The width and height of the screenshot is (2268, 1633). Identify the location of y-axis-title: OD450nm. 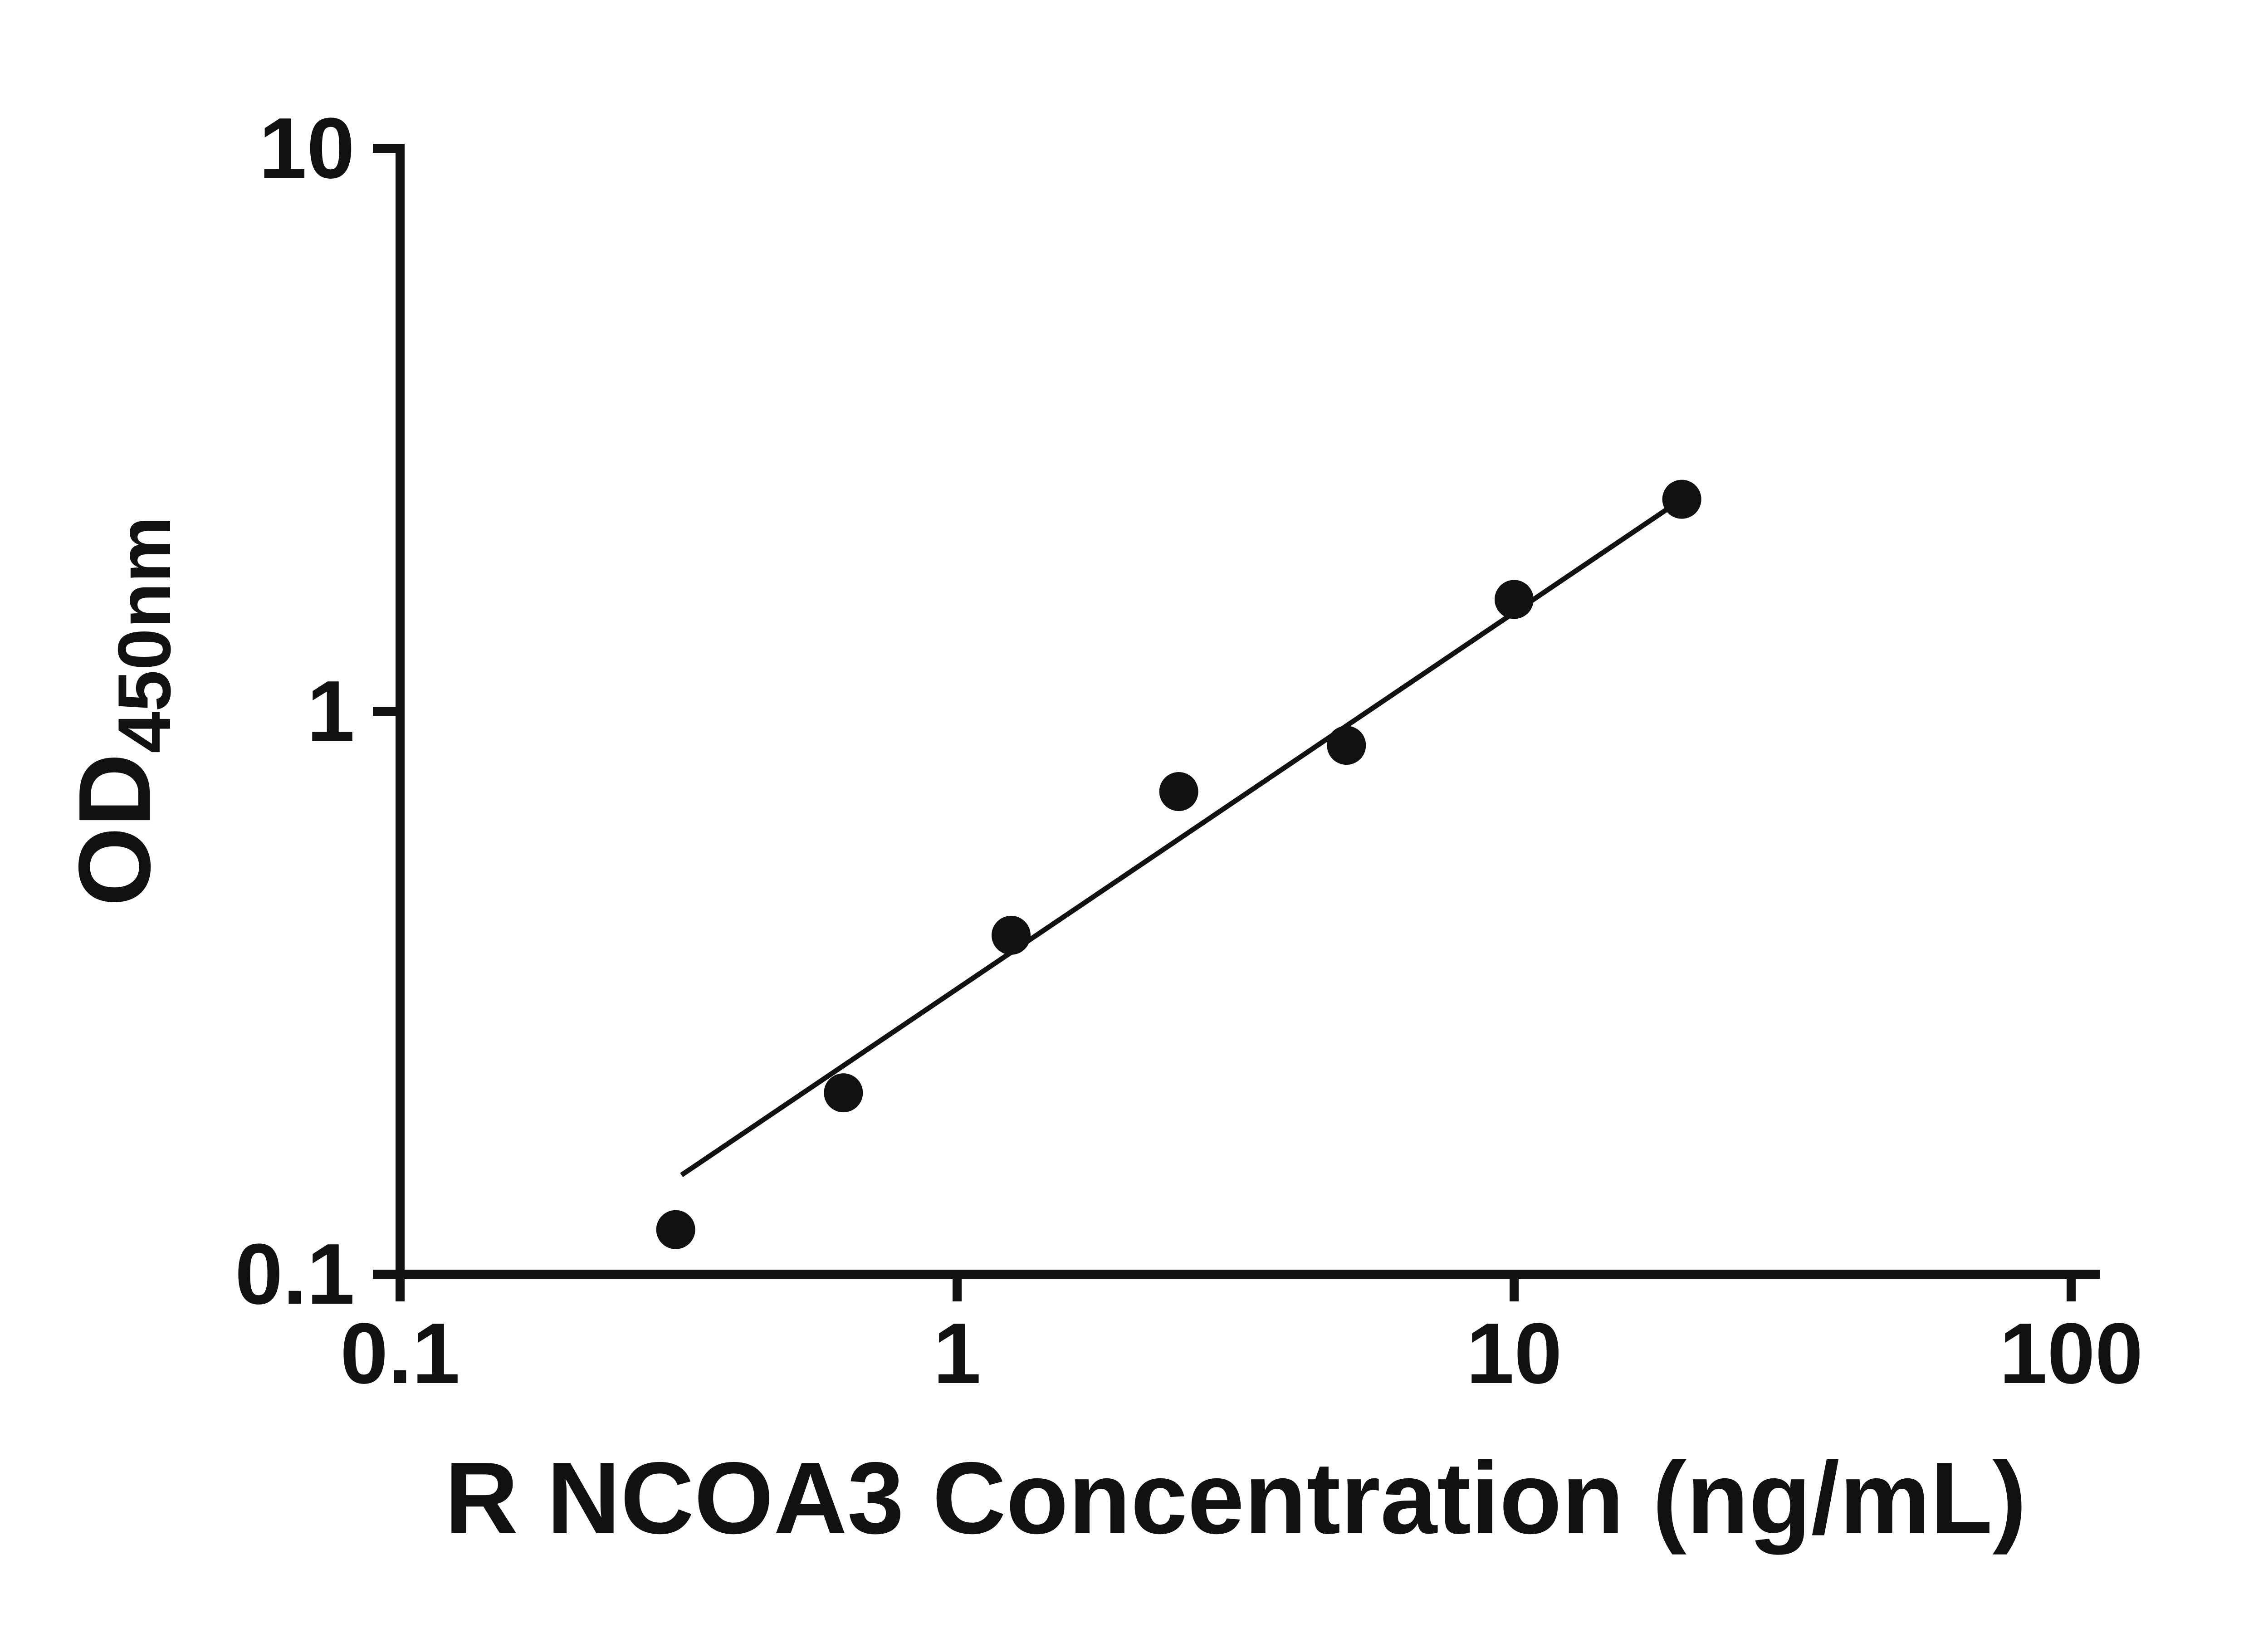
(122, 711).